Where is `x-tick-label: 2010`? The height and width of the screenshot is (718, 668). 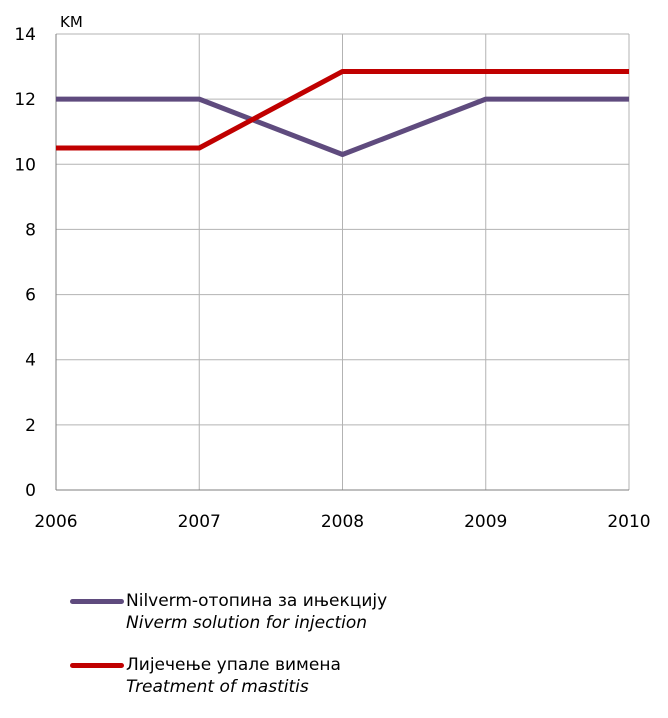 x-tick-label: 2010 is located at coordinates (628, 522).